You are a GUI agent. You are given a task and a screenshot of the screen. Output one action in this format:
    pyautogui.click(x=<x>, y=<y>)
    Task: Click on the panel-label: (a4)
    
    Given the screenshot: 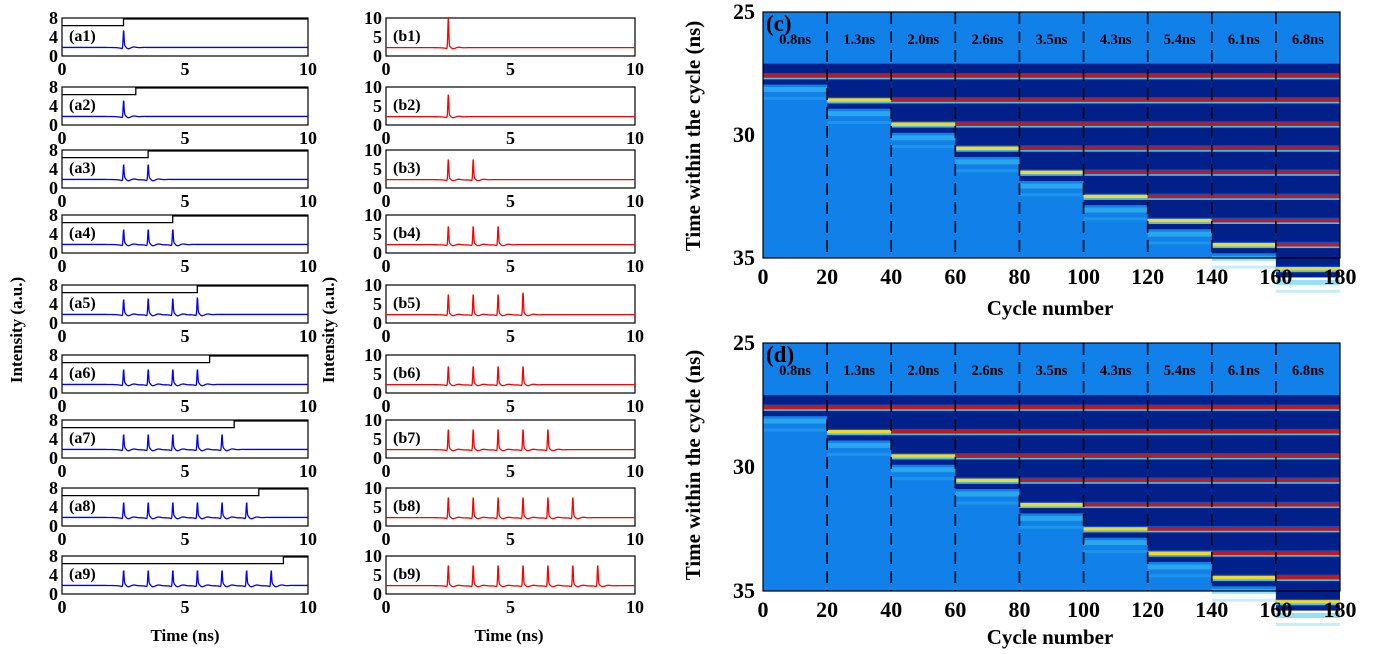 What is the action you would take?
    pyautogui.click(x=82, y=233)
    